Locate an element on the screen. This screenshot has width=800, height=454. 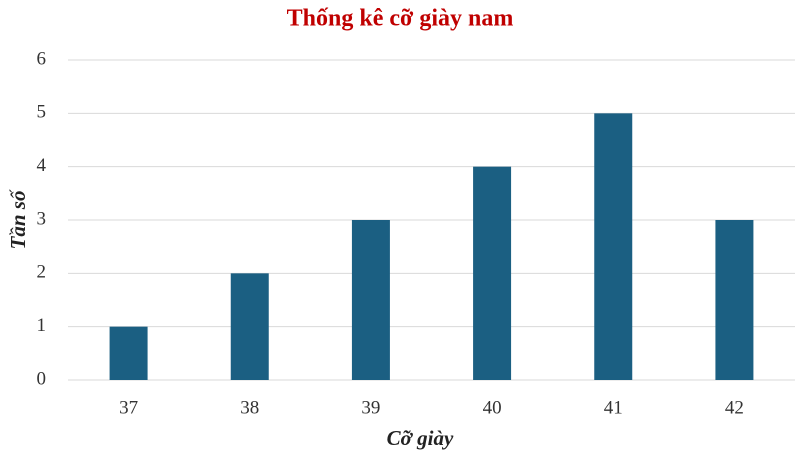
y-tick-label: 4 is located at coordinates (42, 165).